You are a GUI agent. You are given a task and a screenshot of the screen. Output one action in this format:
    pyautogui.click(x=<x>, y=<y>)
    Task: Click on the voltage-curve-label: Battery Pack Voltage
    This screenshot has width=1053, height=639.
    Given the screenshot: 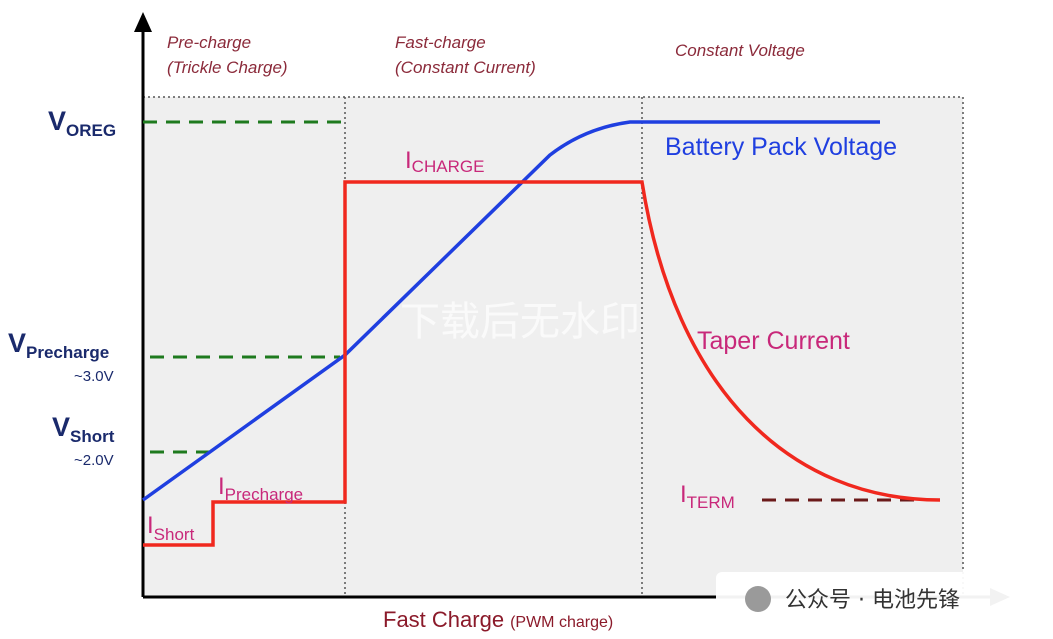 What is the action you would take?
    pyautogui.click(x=781, y=147)
    